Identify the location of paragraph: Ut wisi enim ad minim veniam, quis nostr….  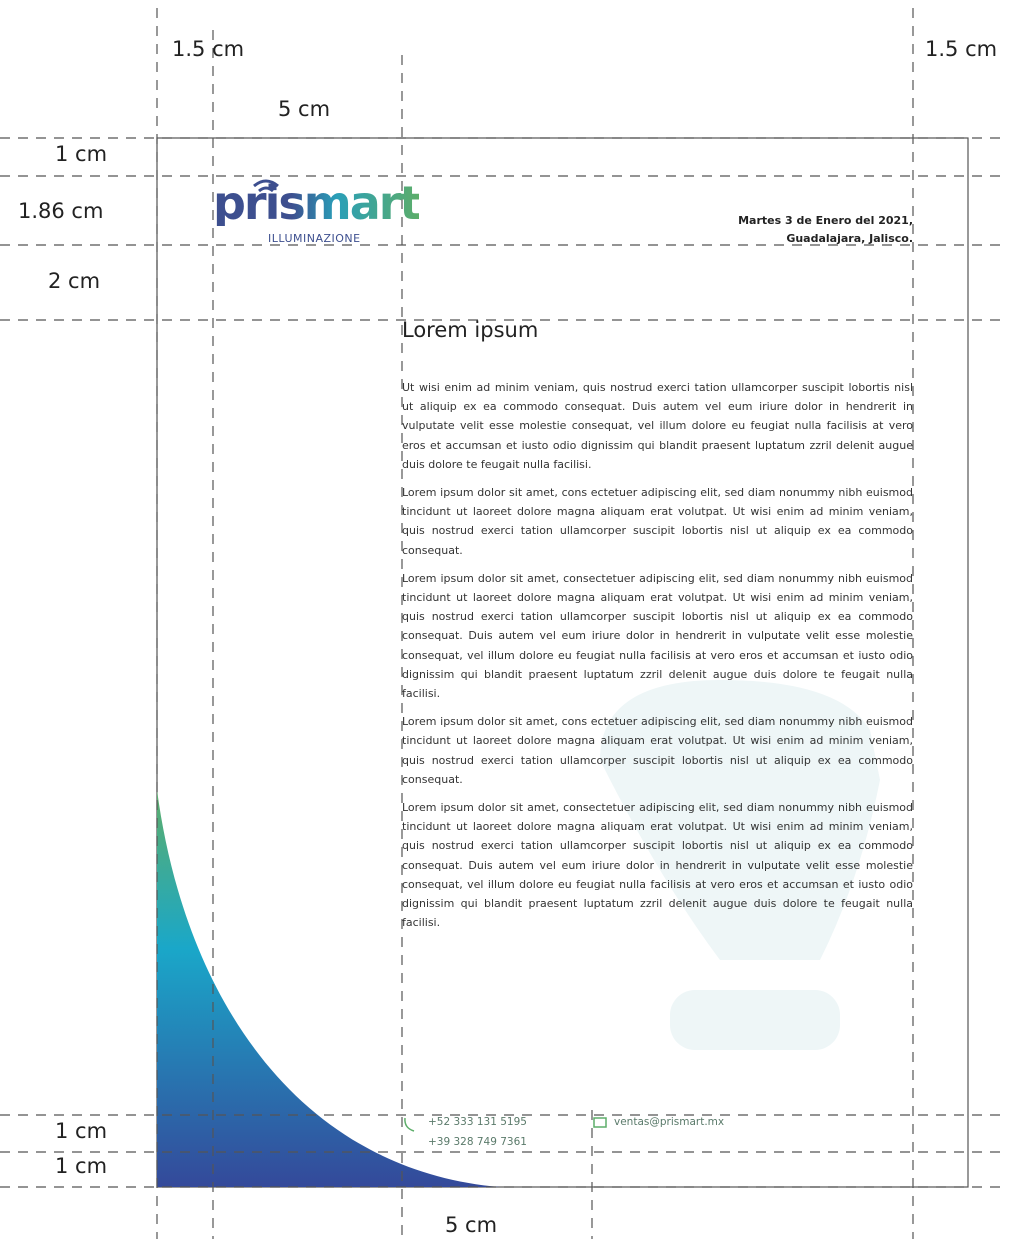
(657, 426).